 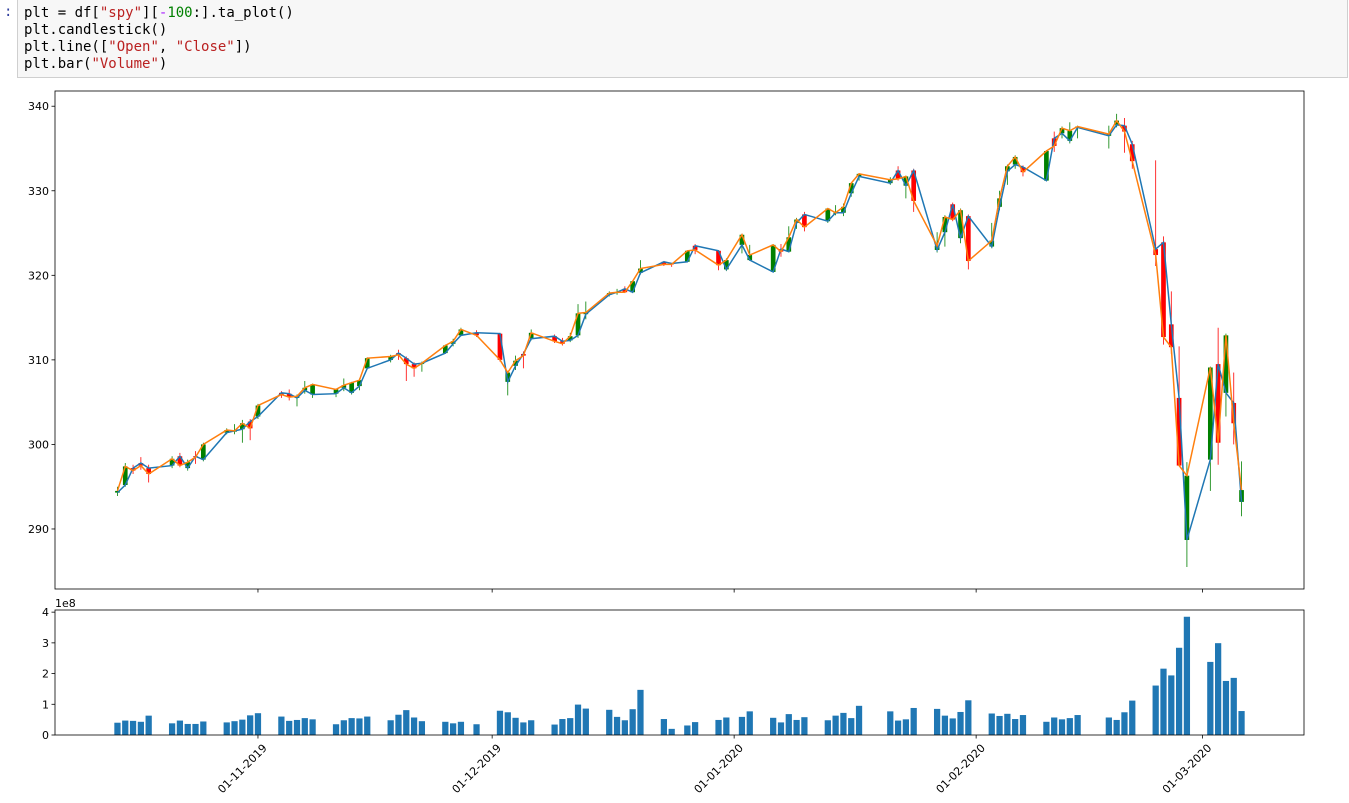 What do you see at coordinates (38, 106) in the screenshot?
I see `y-tick-label: 340` at bounding box center [38, 106].